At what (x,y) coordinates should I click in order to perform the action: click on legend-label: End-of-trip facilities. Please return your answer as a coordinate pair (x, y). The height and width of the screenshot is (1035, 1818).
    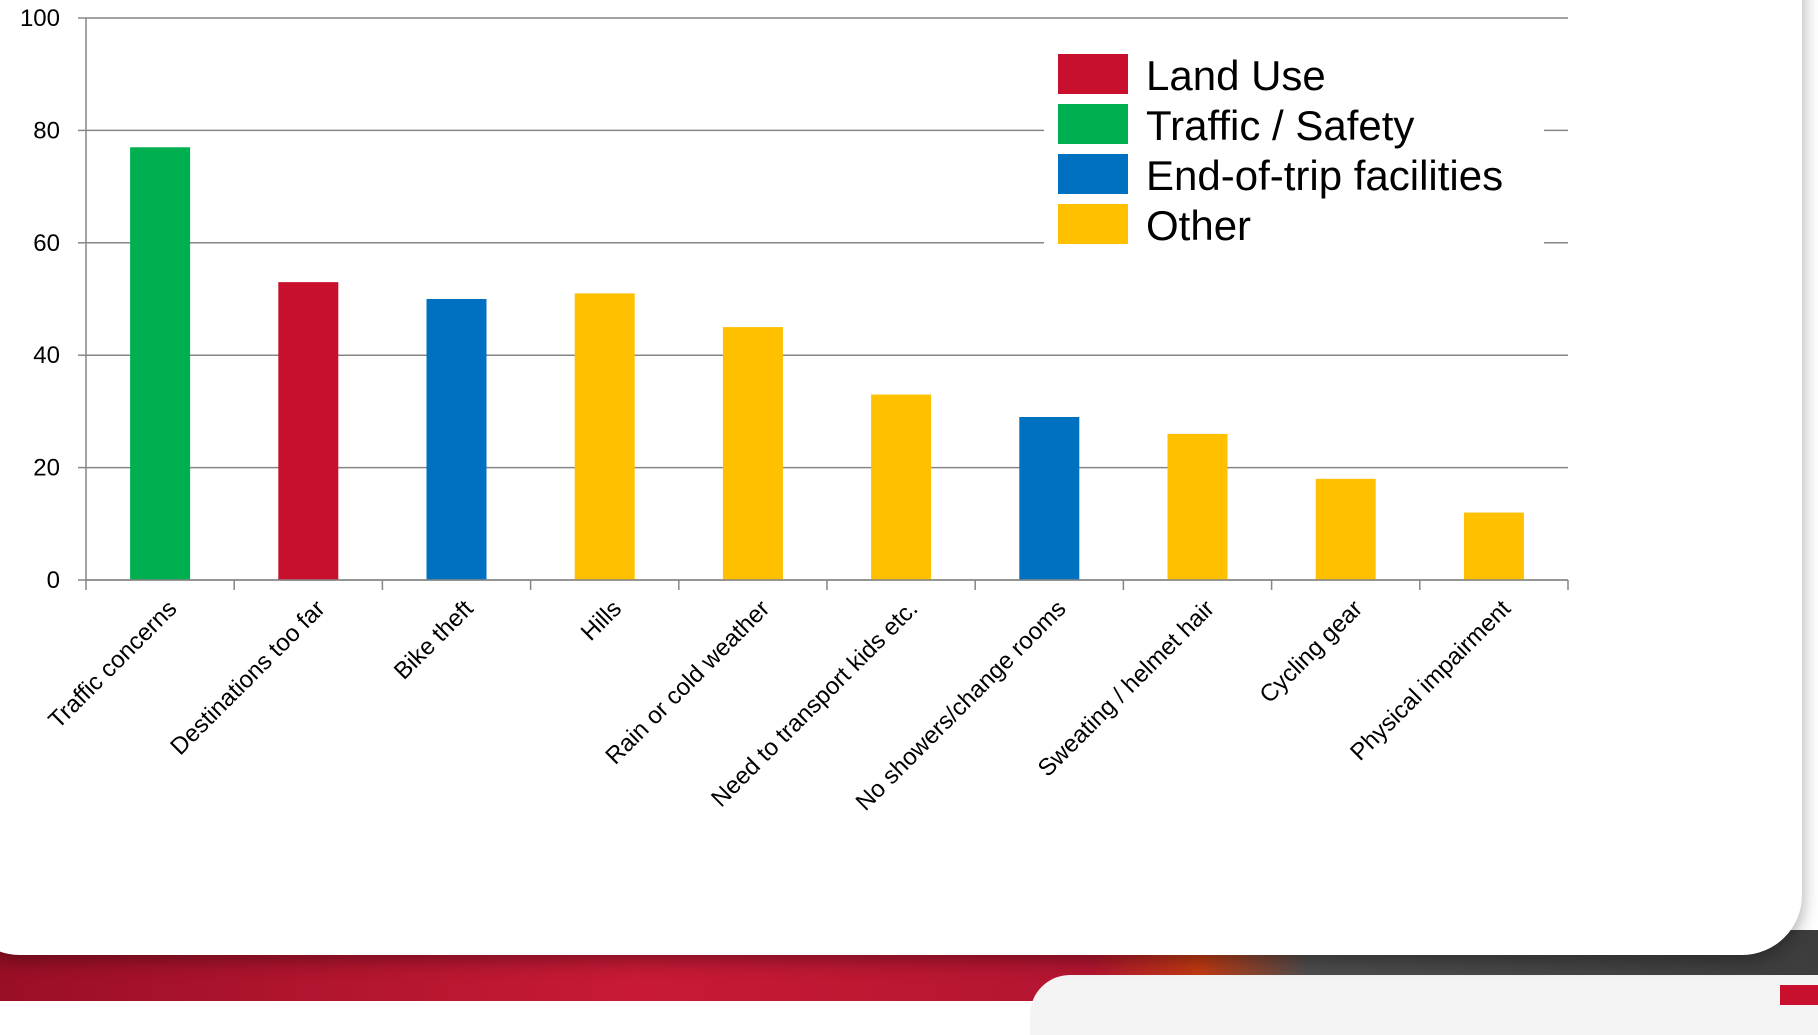
    Looking at the image, I should click on (1324, 175).